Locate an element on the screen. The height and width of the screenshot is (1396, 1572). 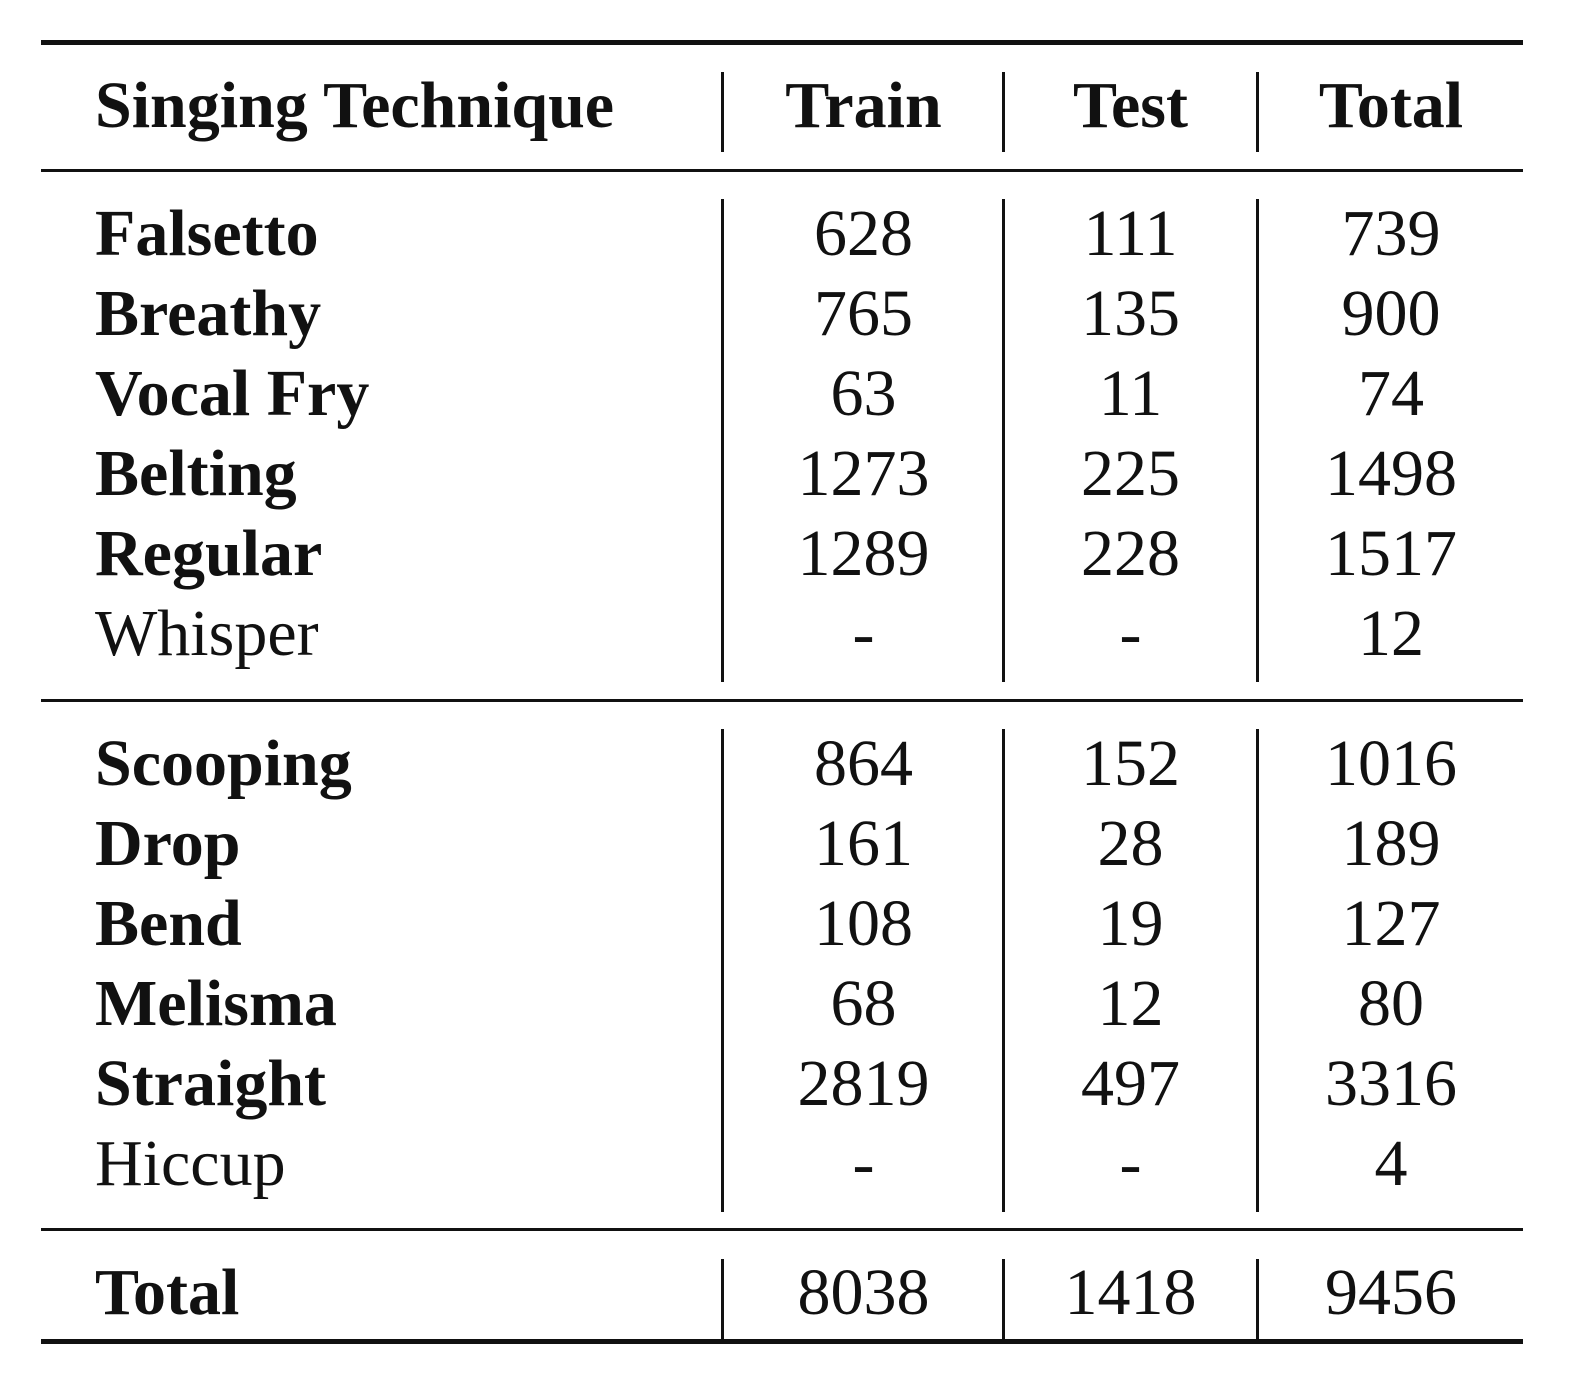
total-test: 1418 is located at coordinates (1130, 1292).